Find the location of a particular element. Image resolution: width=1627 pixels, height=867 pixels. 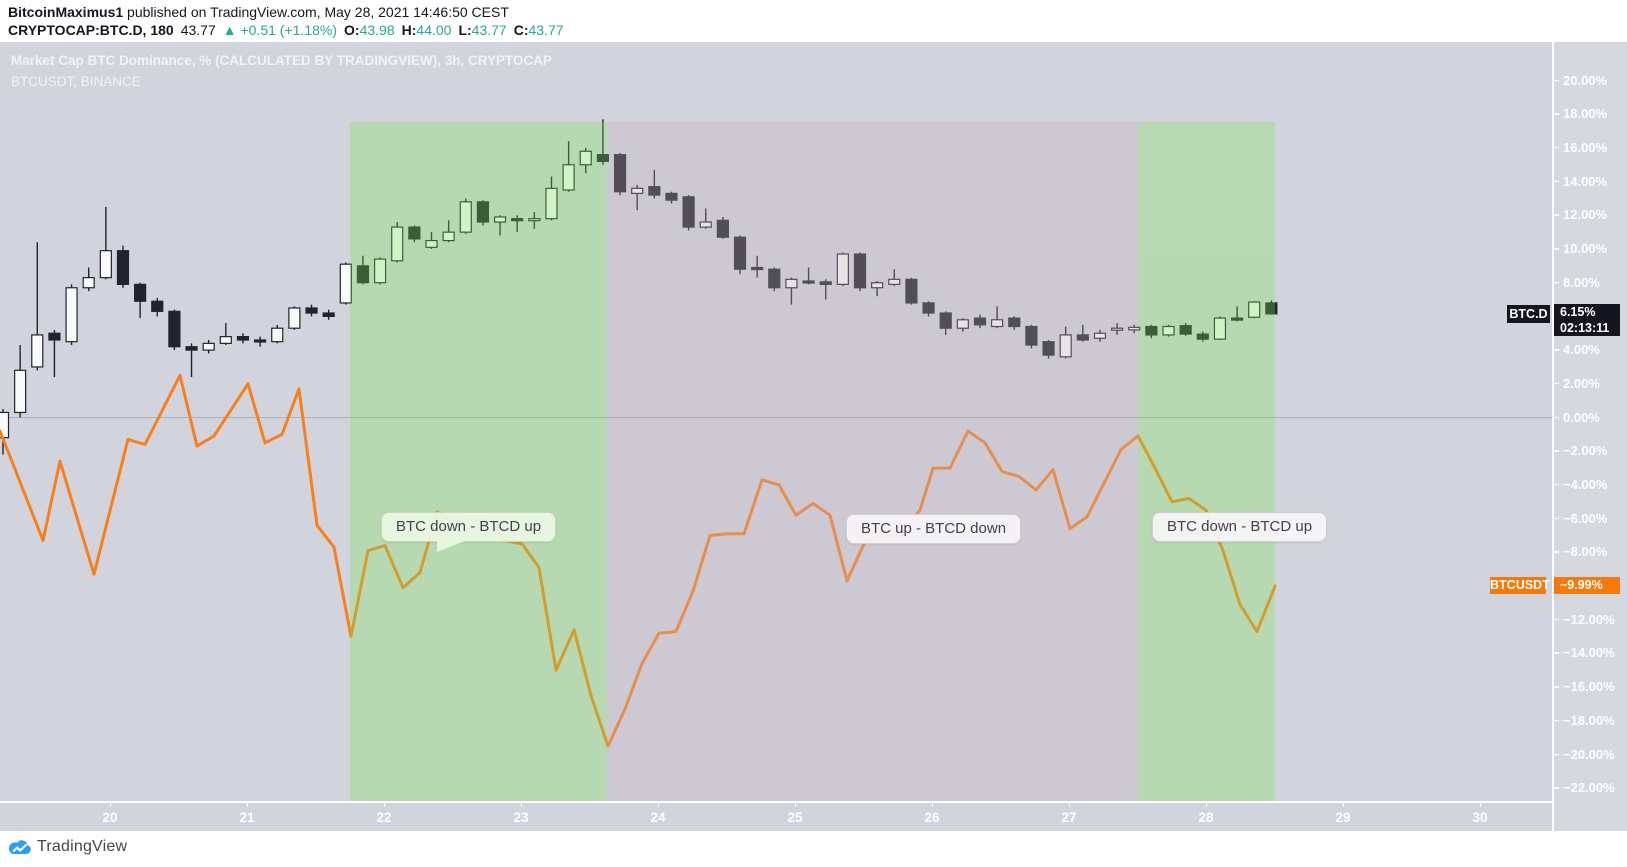

high-label: H: is located at coordinates (409, 30).